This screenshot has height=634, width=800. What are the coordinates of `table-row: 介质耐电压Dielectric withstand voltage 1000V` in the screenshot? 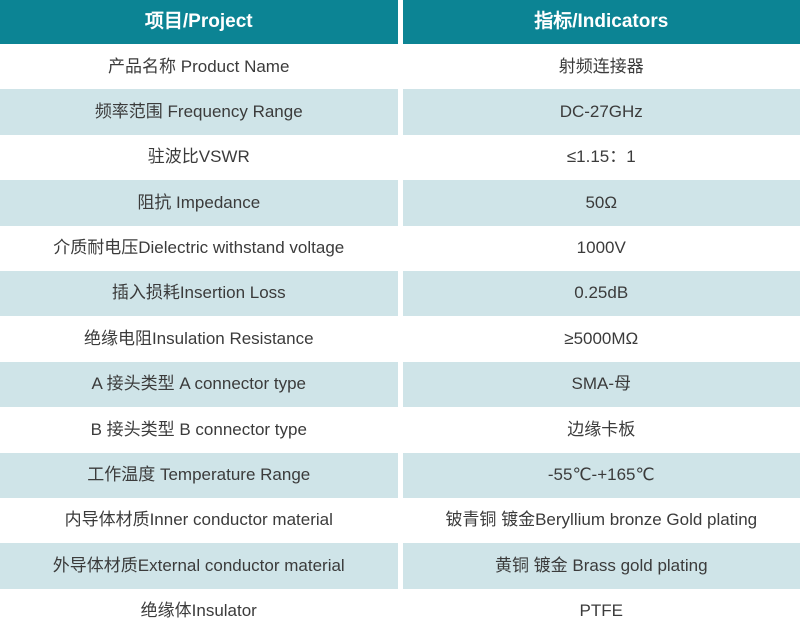 It's located at (400, 248).